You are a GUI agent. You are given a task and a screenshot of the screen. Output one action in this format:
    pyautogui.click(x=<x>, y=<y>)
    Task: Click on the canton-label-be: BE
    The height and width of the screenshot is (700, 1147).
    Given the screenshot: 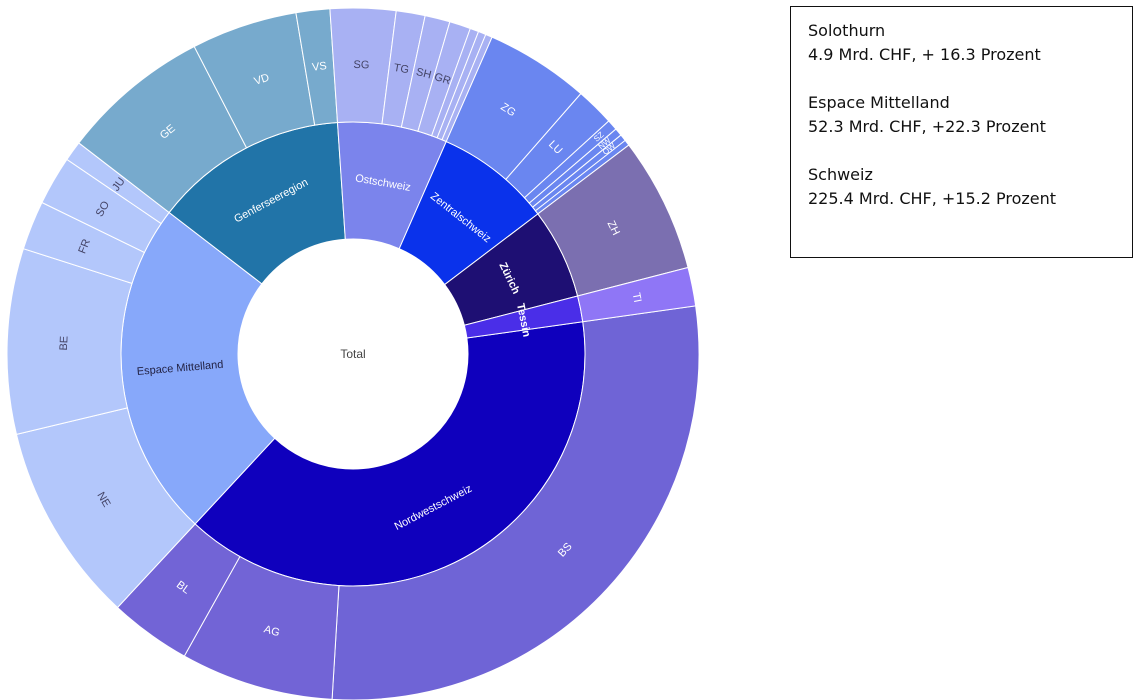 What is the action you would take?
    pyautogui.click(x=64, y=343)
    